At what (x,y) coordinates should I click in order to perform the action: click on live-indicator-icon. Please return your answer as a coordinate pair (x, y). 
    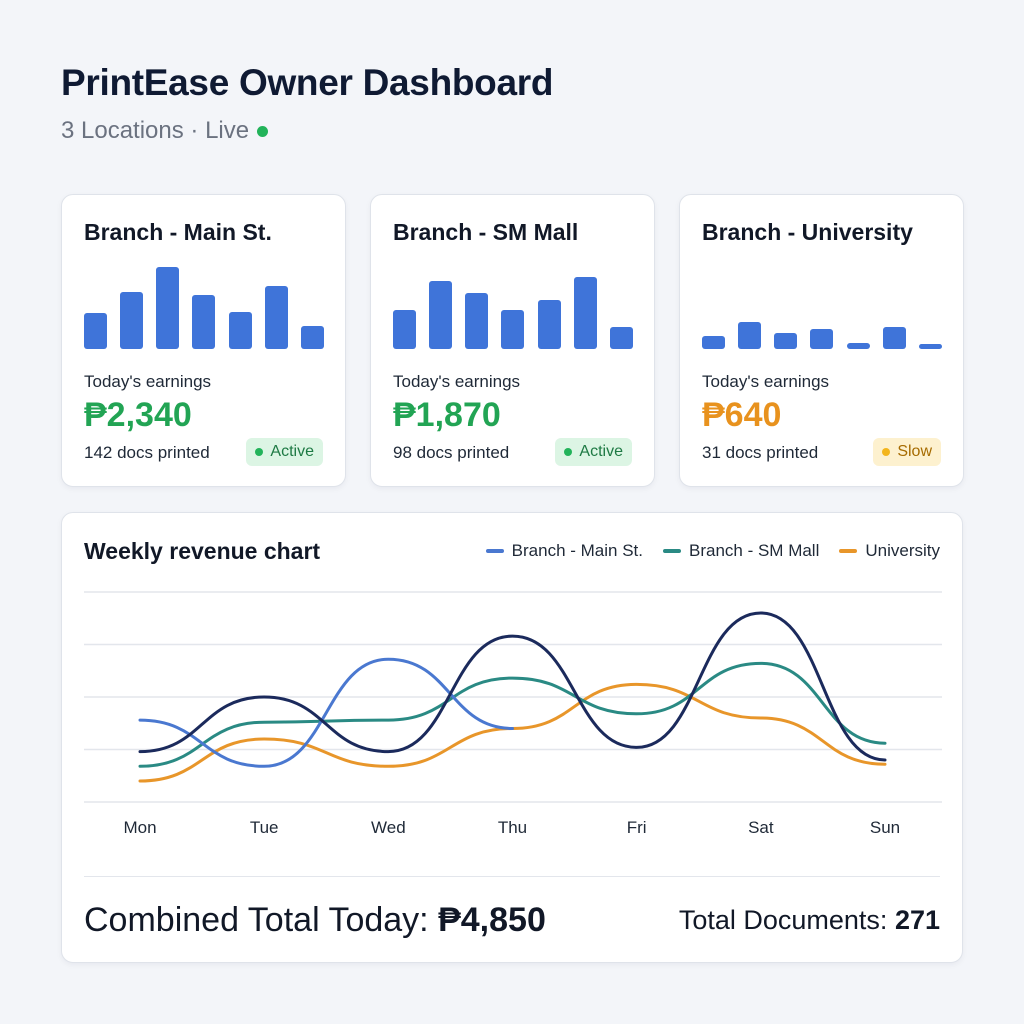
    Looking at the image, I should click on (263, 131).